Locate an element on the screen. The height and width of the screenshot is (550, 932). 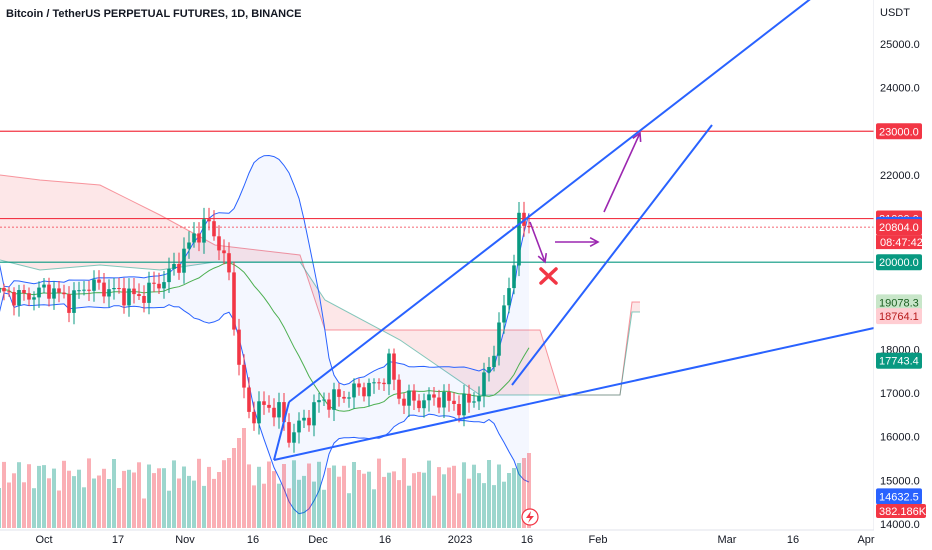
ma-badge-badge-box is located at coordinates (899, 360).